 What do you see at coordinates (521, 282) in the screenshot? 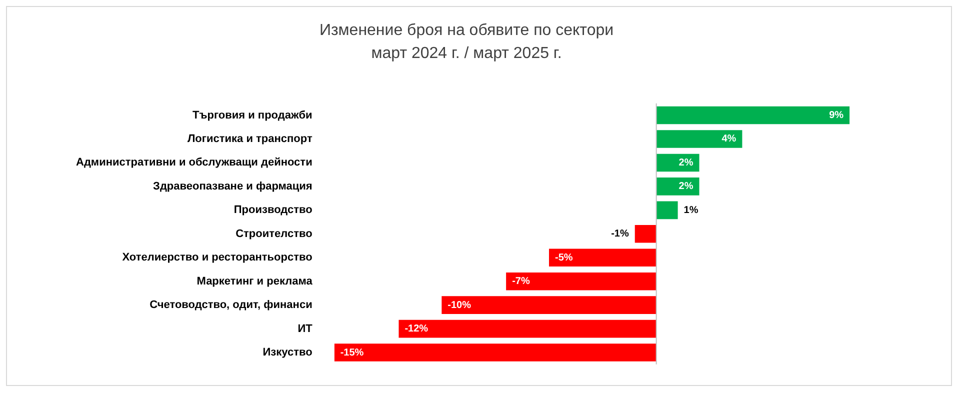
I see `data-label: -7%` at bounding box center [521, 282].